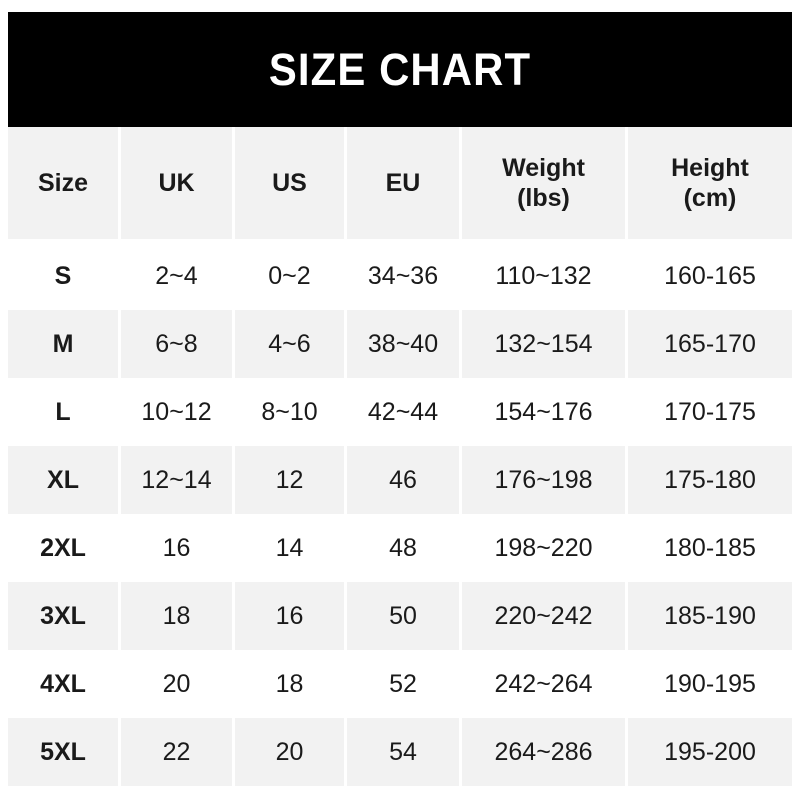 The width and height of the screenshot is (800, 800). I want to click on cell-us: 12, so click(291, 480).